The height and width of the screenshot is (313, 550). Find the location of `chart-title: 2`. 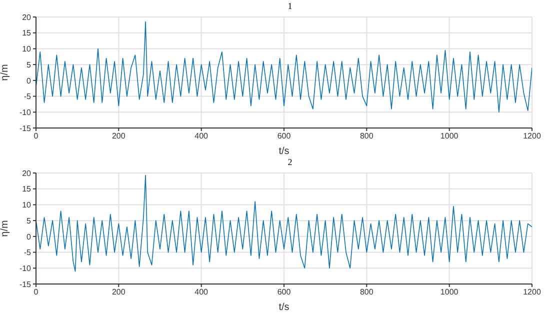

chart-title: 2 is located at coordinates (290, 162).